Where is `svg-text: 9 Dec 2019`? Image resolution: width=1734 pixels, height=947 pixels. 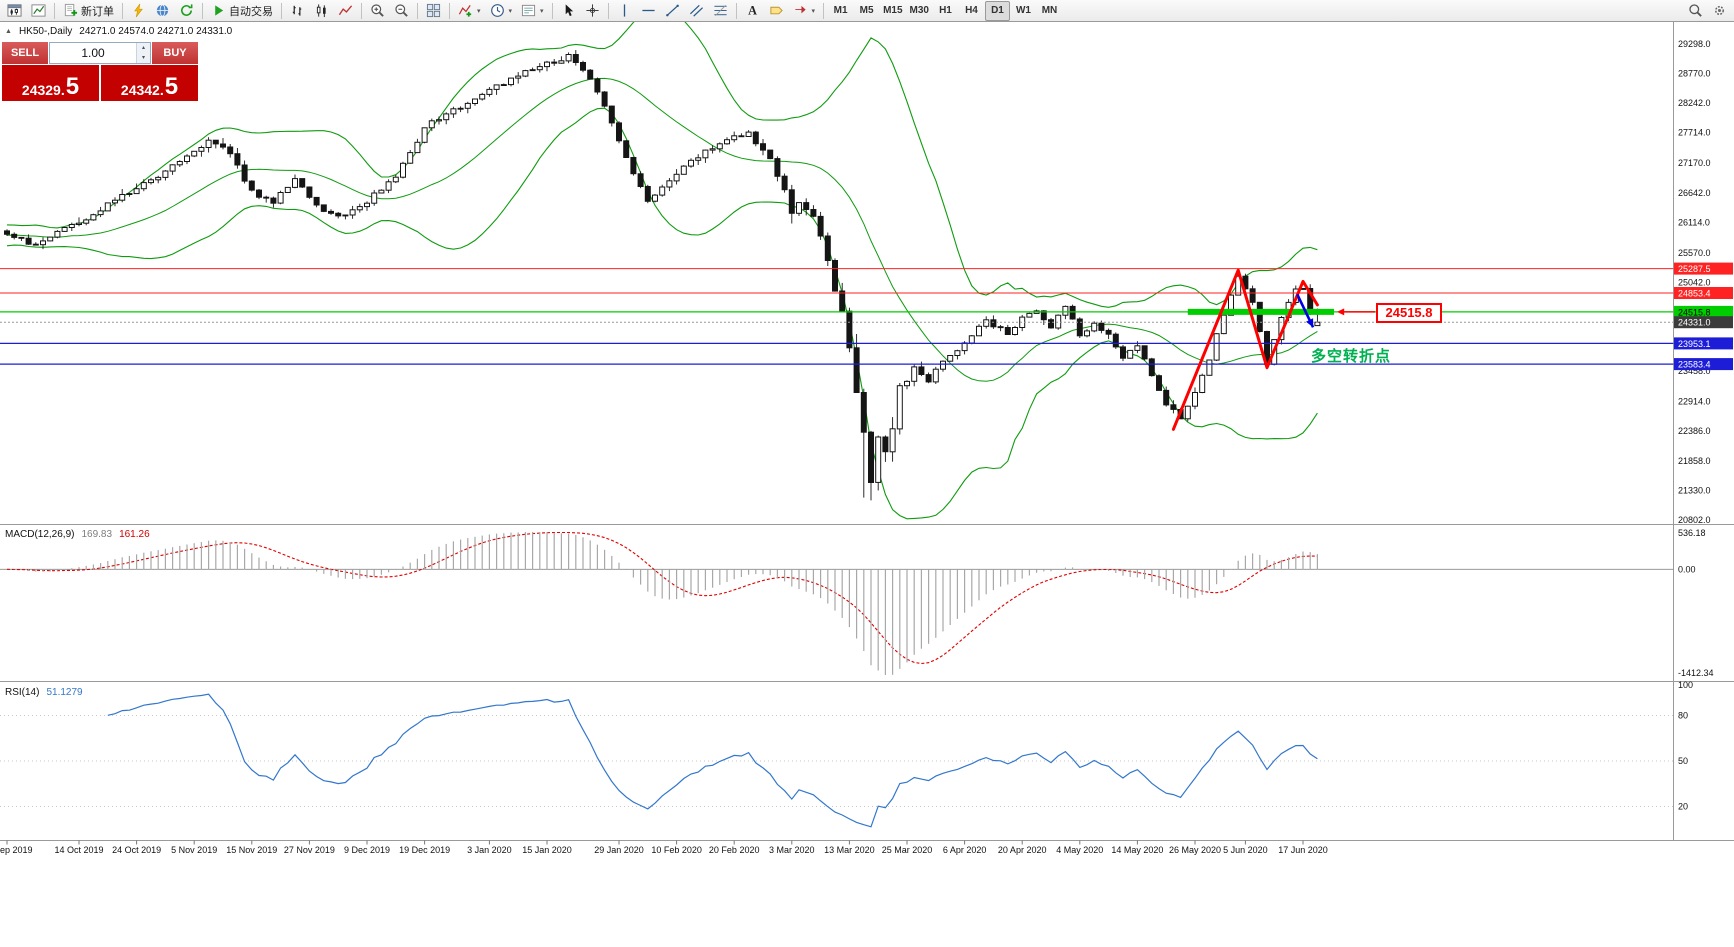
svg-text: 9 Dec 2019 is located at coordinates (367, 850).